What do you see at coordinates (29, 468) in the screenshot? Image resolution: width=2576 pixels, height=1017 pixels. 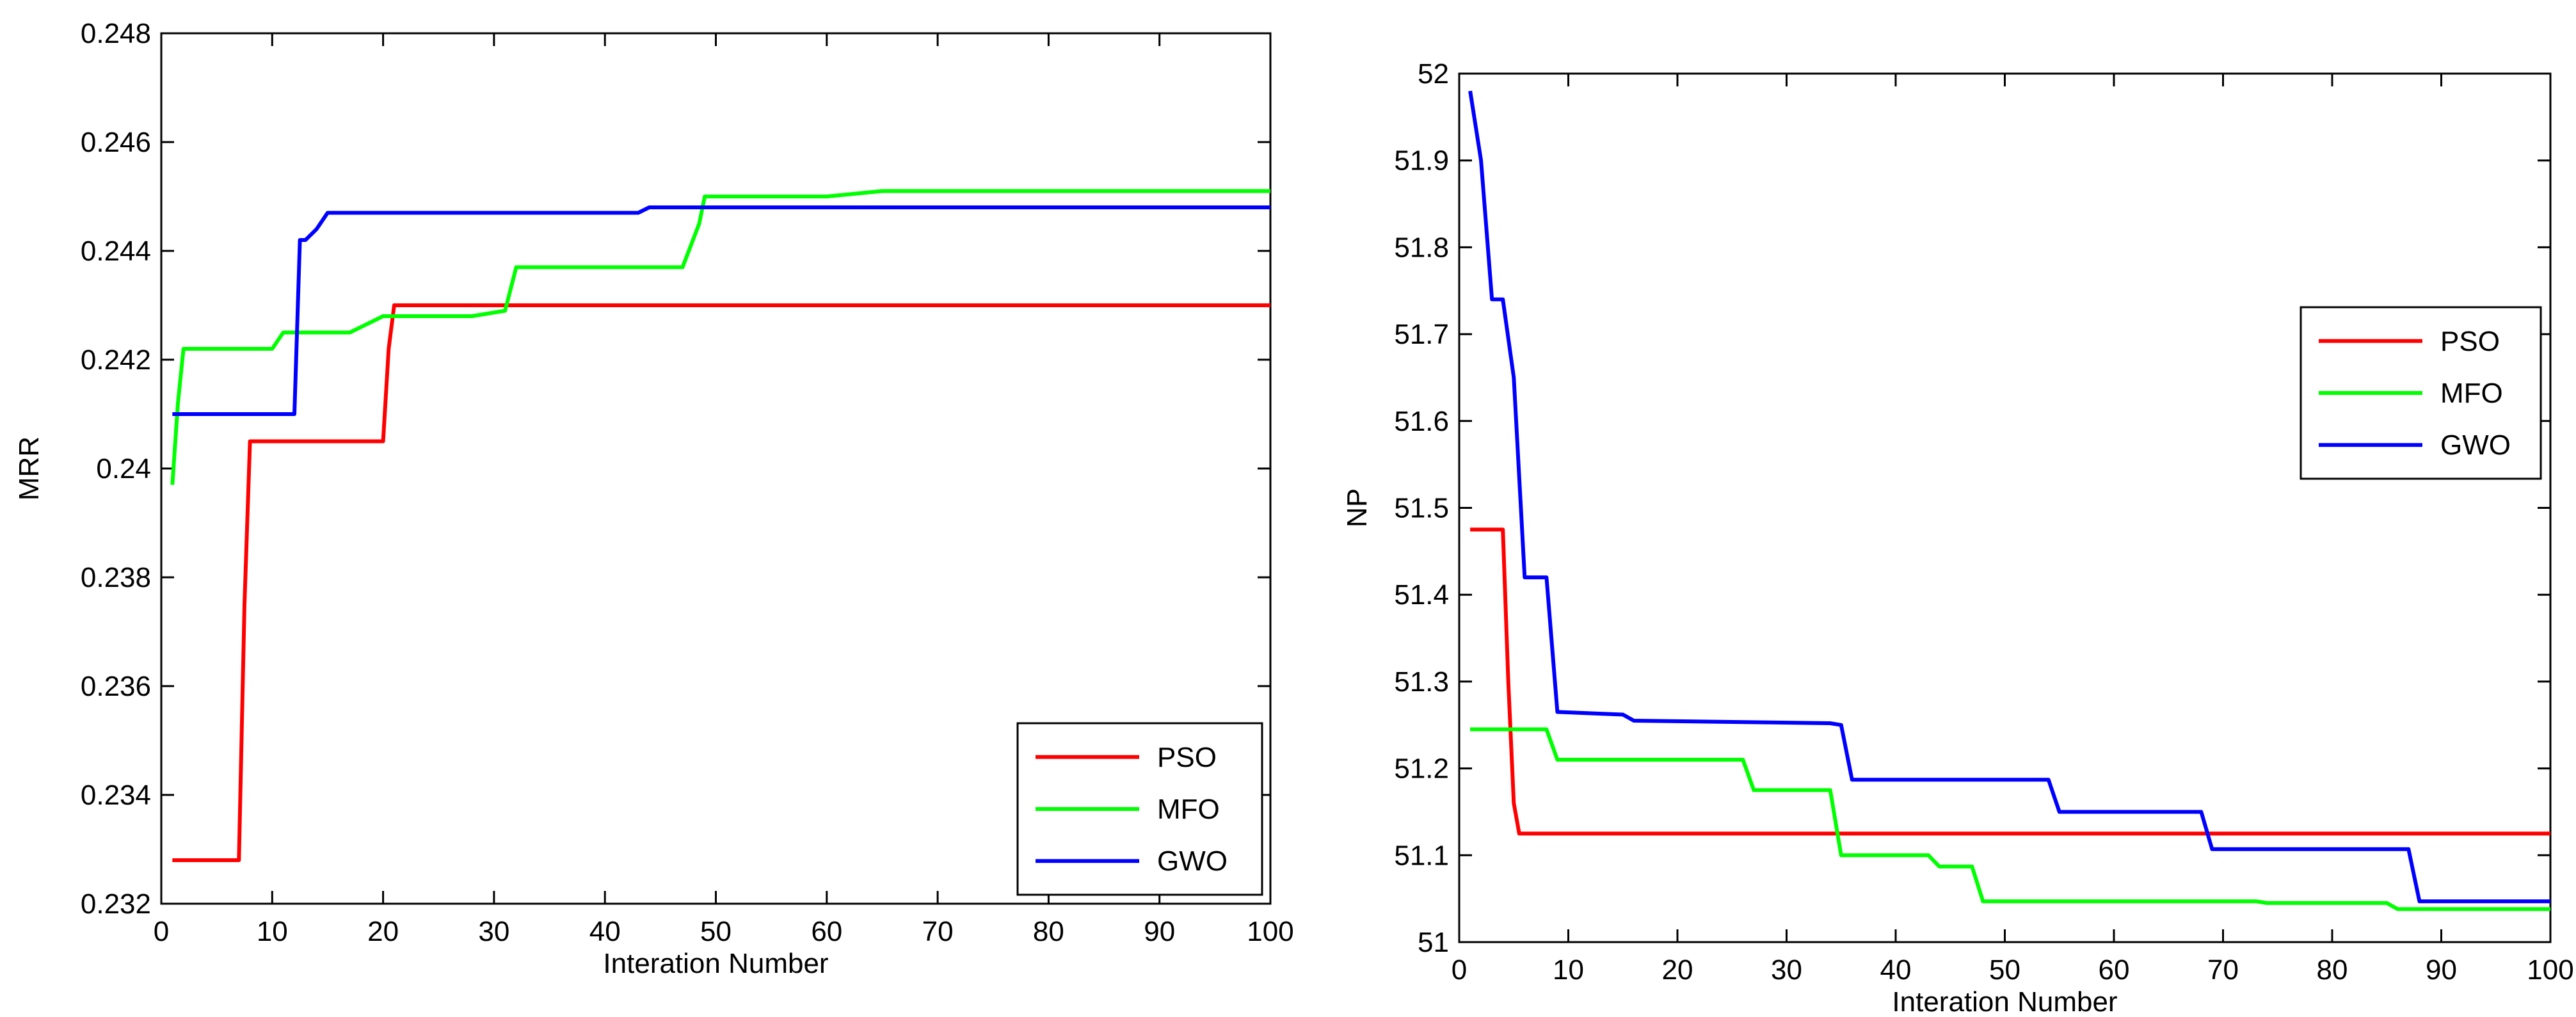 I see `chart1-ylabel: MRR` at bounding box center [29, 468].